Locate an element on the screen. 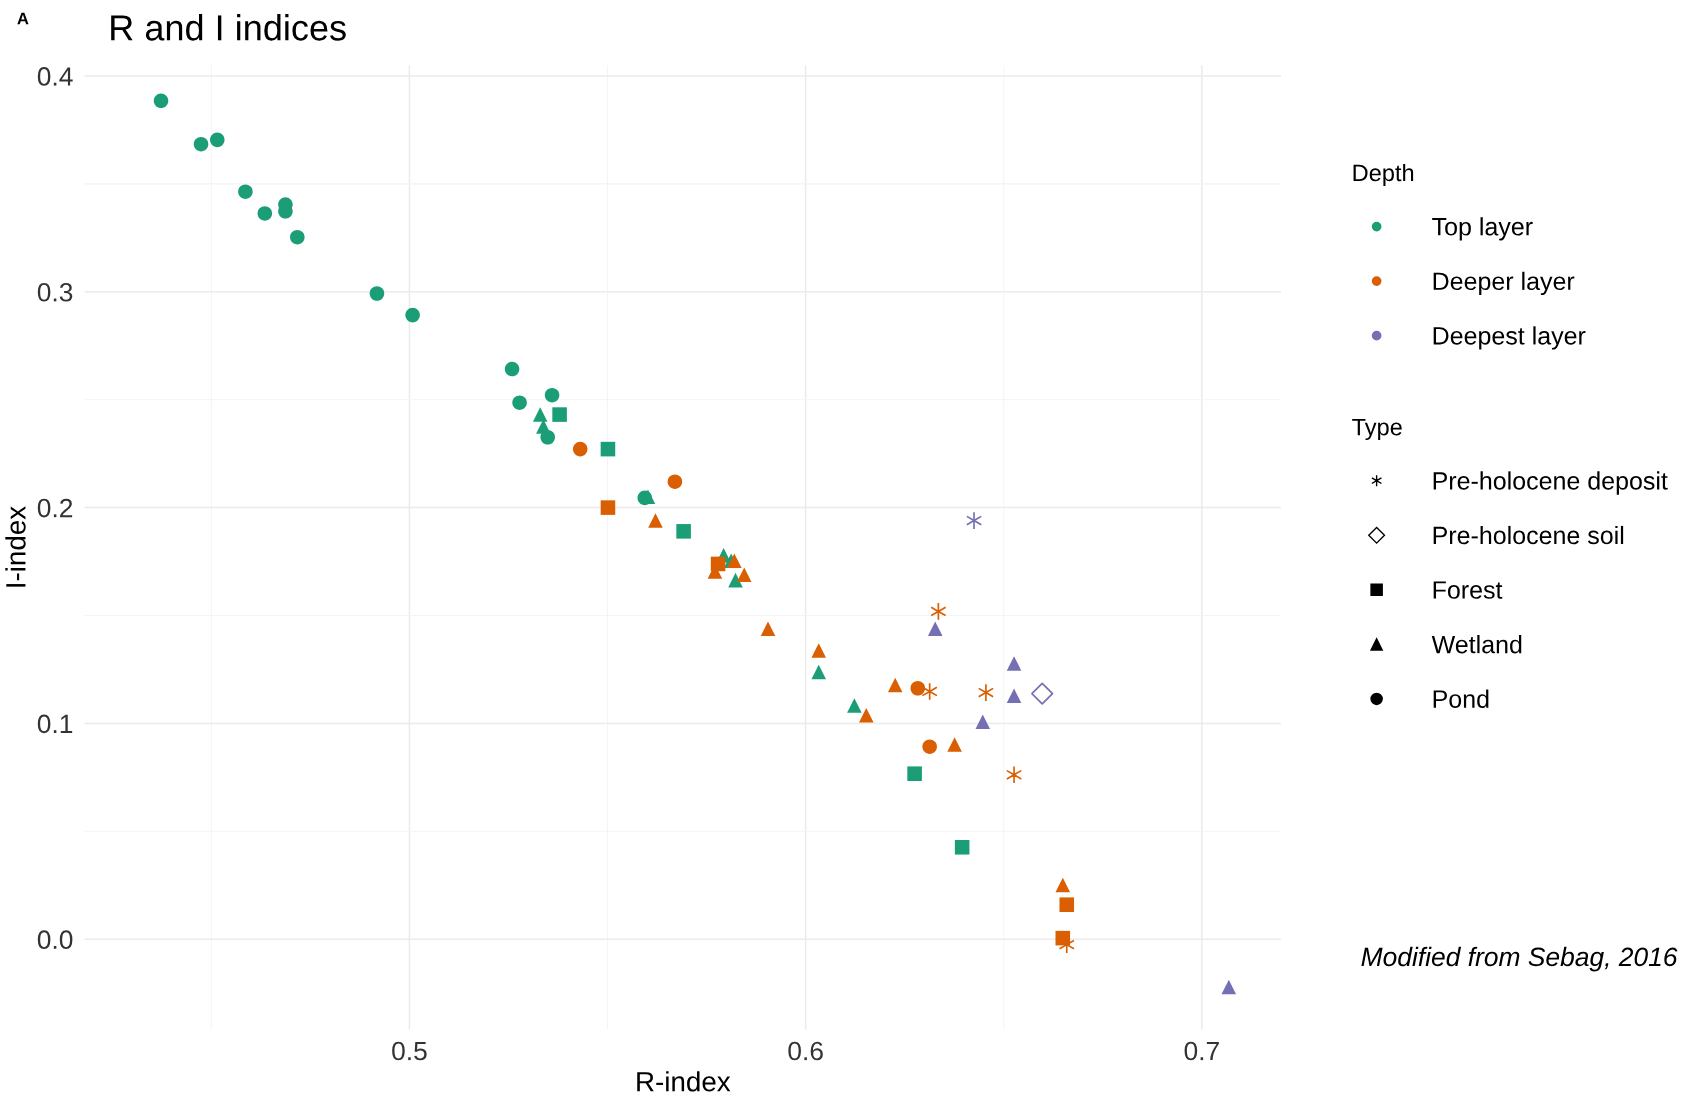 The height and width of the screenshot is (1105, 1691). y-tick-label: 0.4 is located at coordinates (55, 76).